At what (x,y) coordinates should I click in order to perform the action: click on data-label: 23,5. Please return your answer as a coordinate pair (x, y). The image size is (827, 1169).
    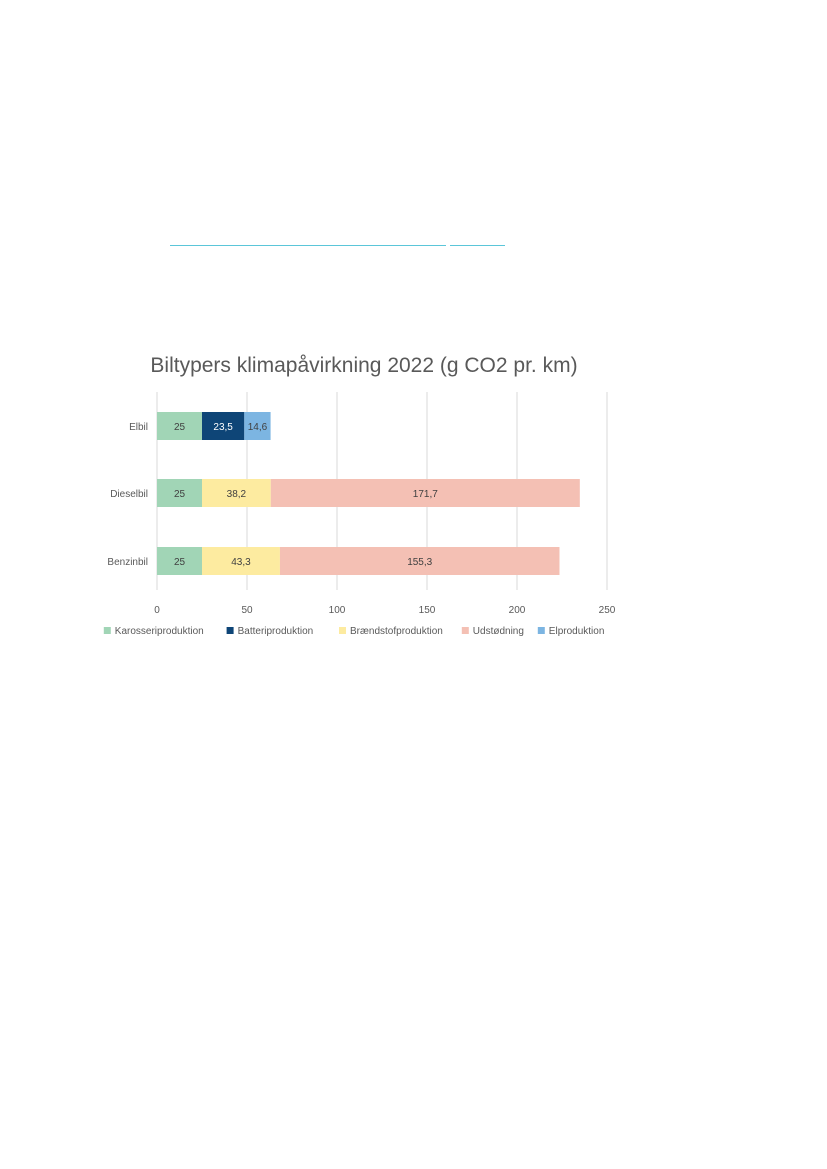
    Looking at the image, I should click on (223, 427).